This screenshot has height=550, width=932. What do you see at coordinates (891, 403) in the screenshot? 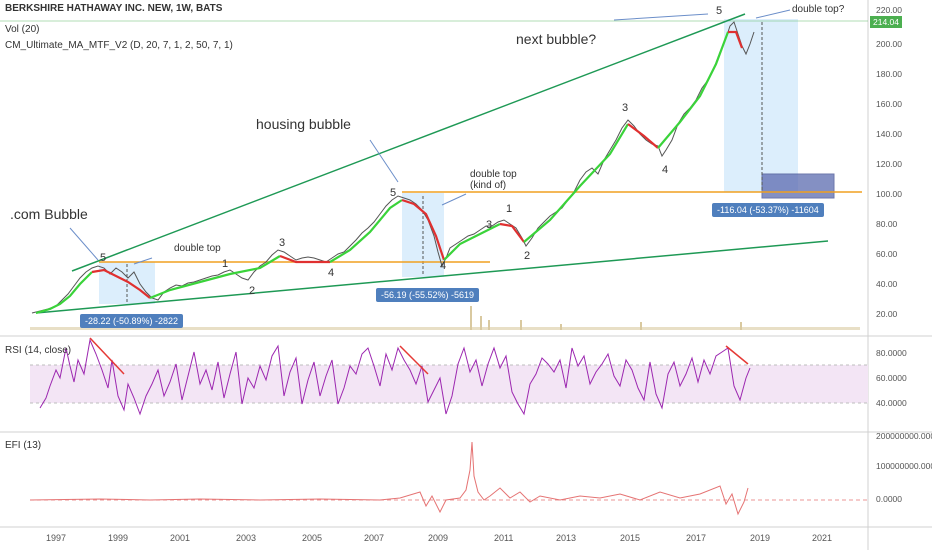
I see `rsi-axis-label: 40.0000` at bounding box center [891, 403].